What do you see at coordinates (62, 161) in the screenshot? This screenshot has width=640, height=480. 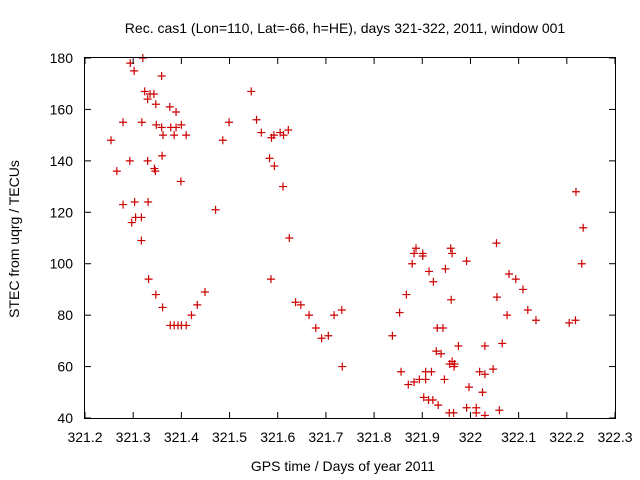 I see `y-tick-label: 140` at bounding box center [62, 161].